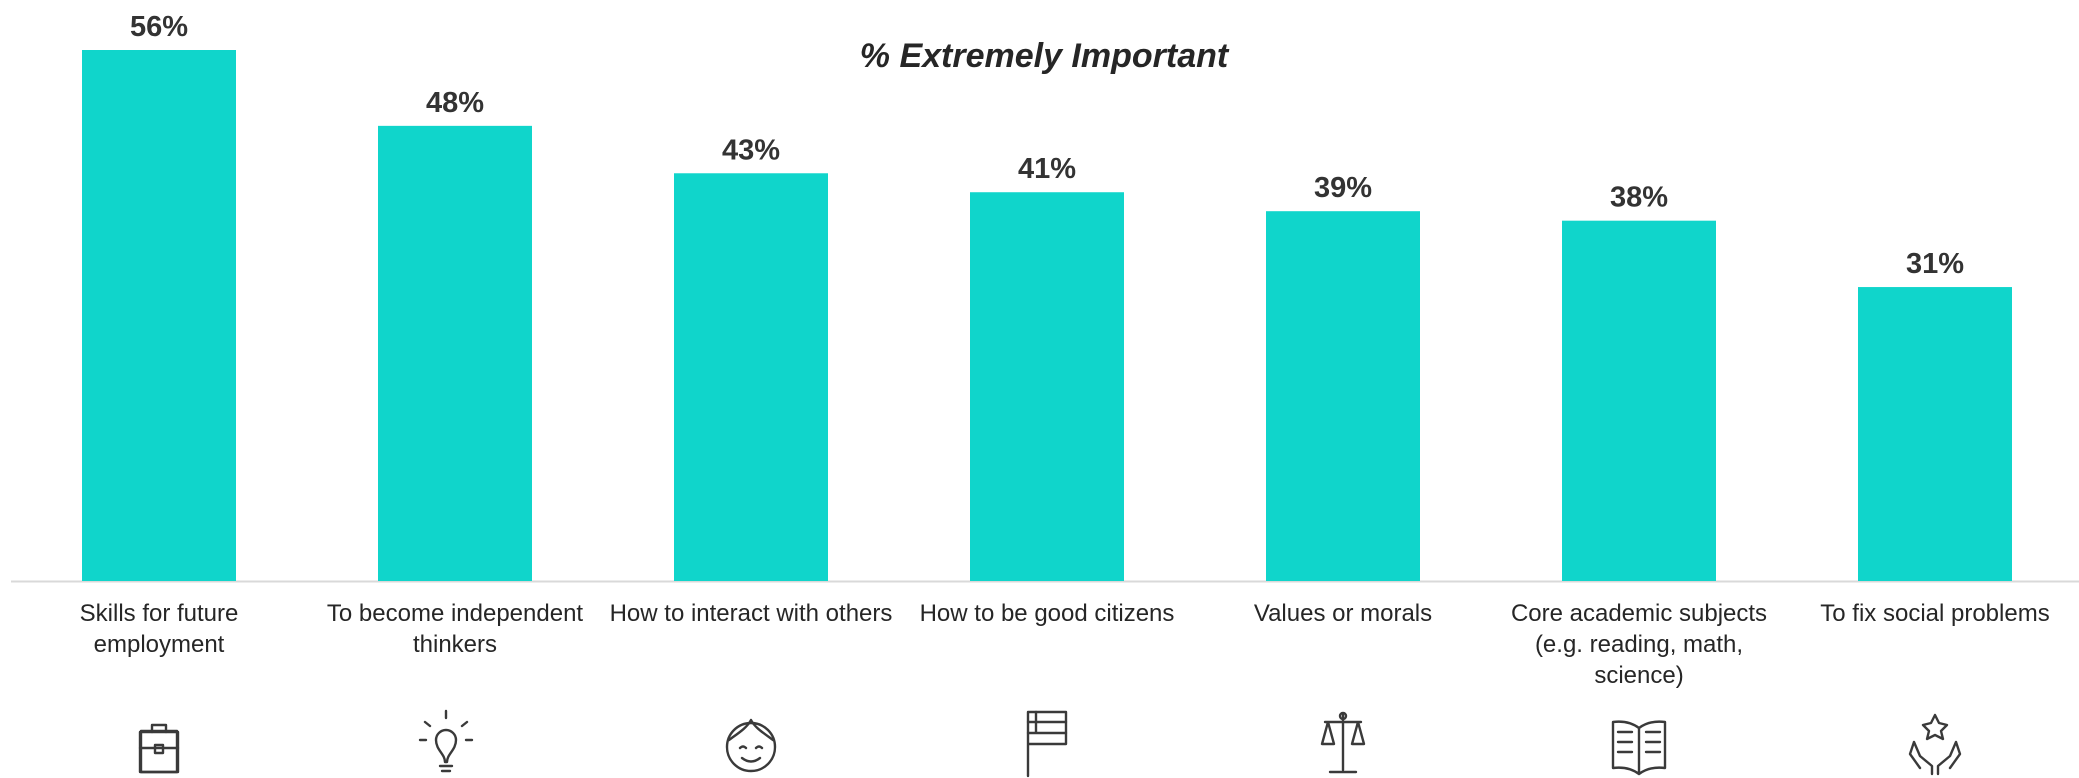  Describe the element at coordinates (1935, 744) in the screenshot. I see `icon-hands` at that location.